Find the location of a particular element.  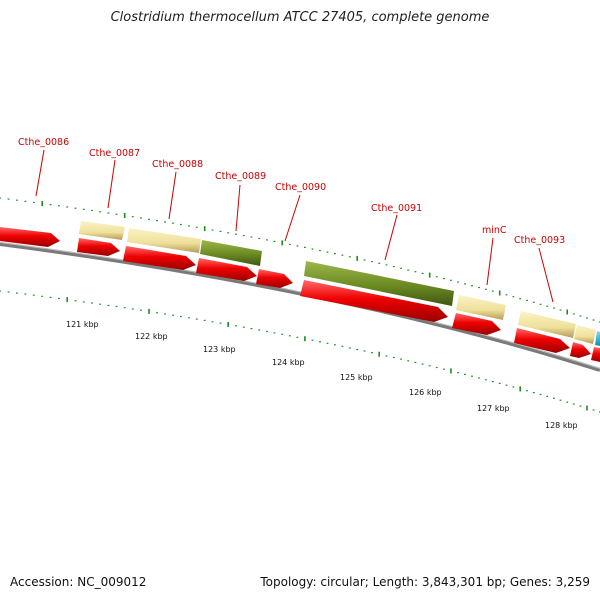

kbp-label: 127 kbp is located at coordinates (493, 408).